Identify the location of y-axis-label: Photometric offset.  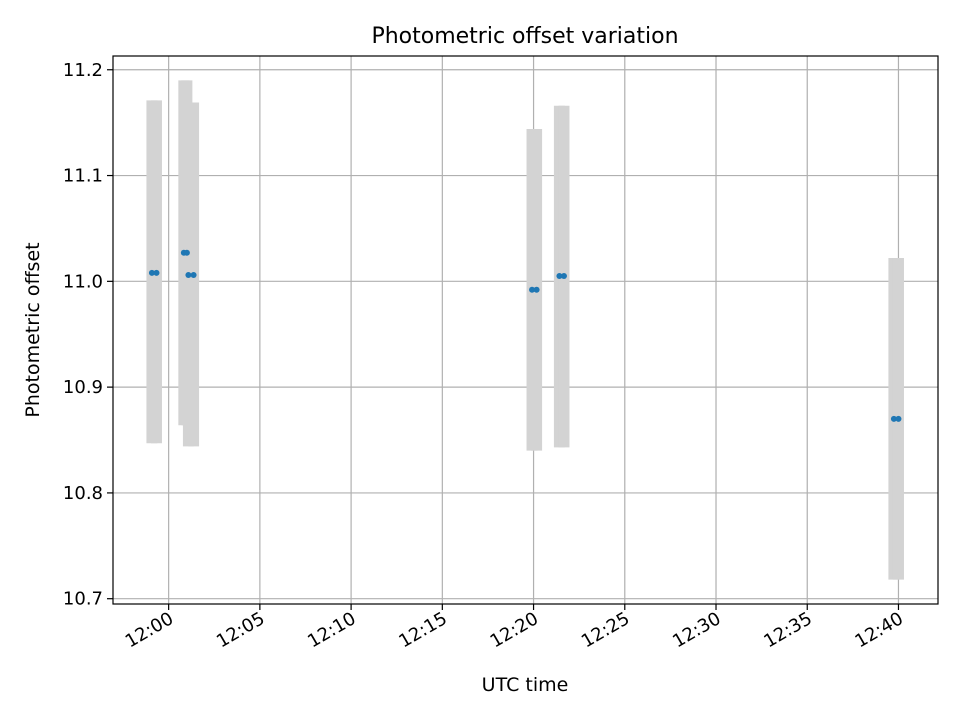
(33, 329).